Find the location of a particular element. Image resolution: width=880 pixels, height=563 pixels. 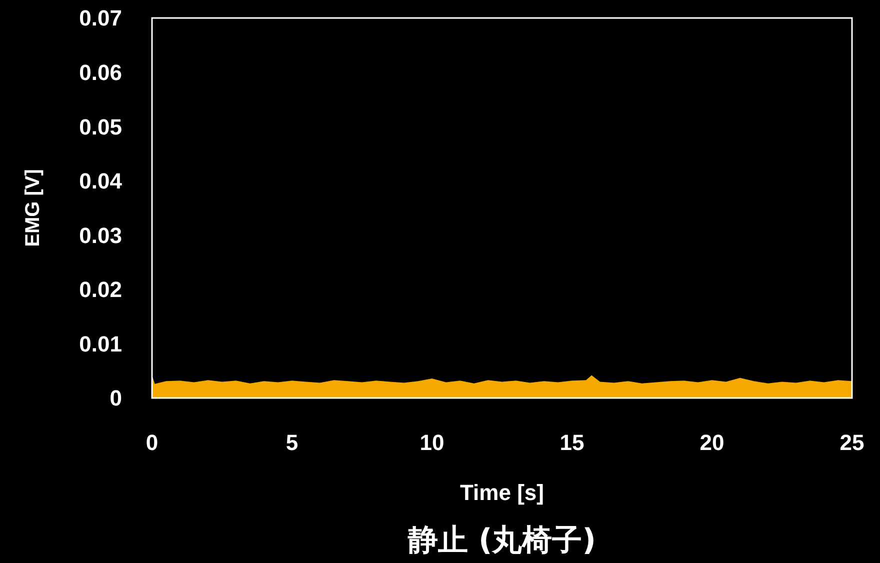

x-tick-label: 5 is located at coordinates (292, 442).